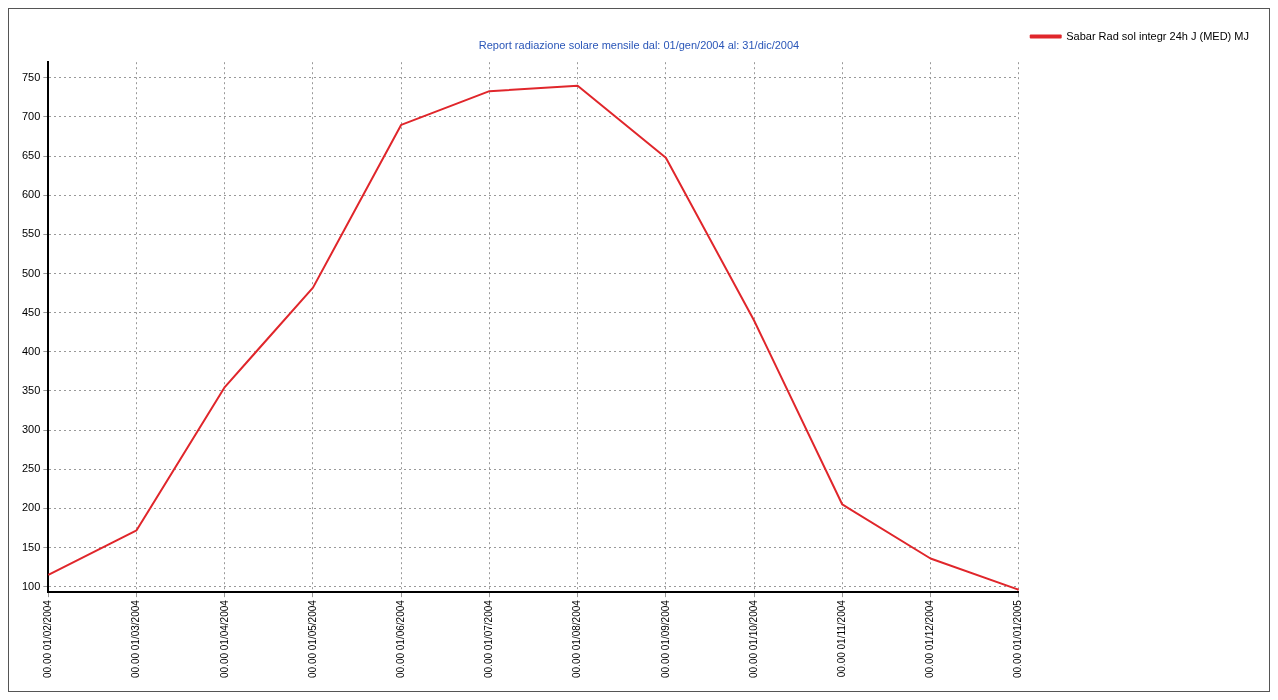  Describe the element at coordinates (31, 507) in the screenshot. I see `y-tick-label: 200` at that location.